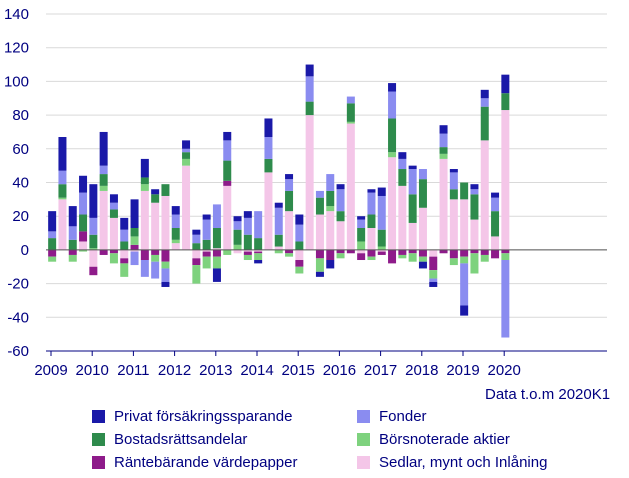 The width and height of the screenshot is (629, 478). What do you see at coordinates (484, 123) in the screenshot?
I see `bar-bostad-2019K3` at bounding box center [484, 123].